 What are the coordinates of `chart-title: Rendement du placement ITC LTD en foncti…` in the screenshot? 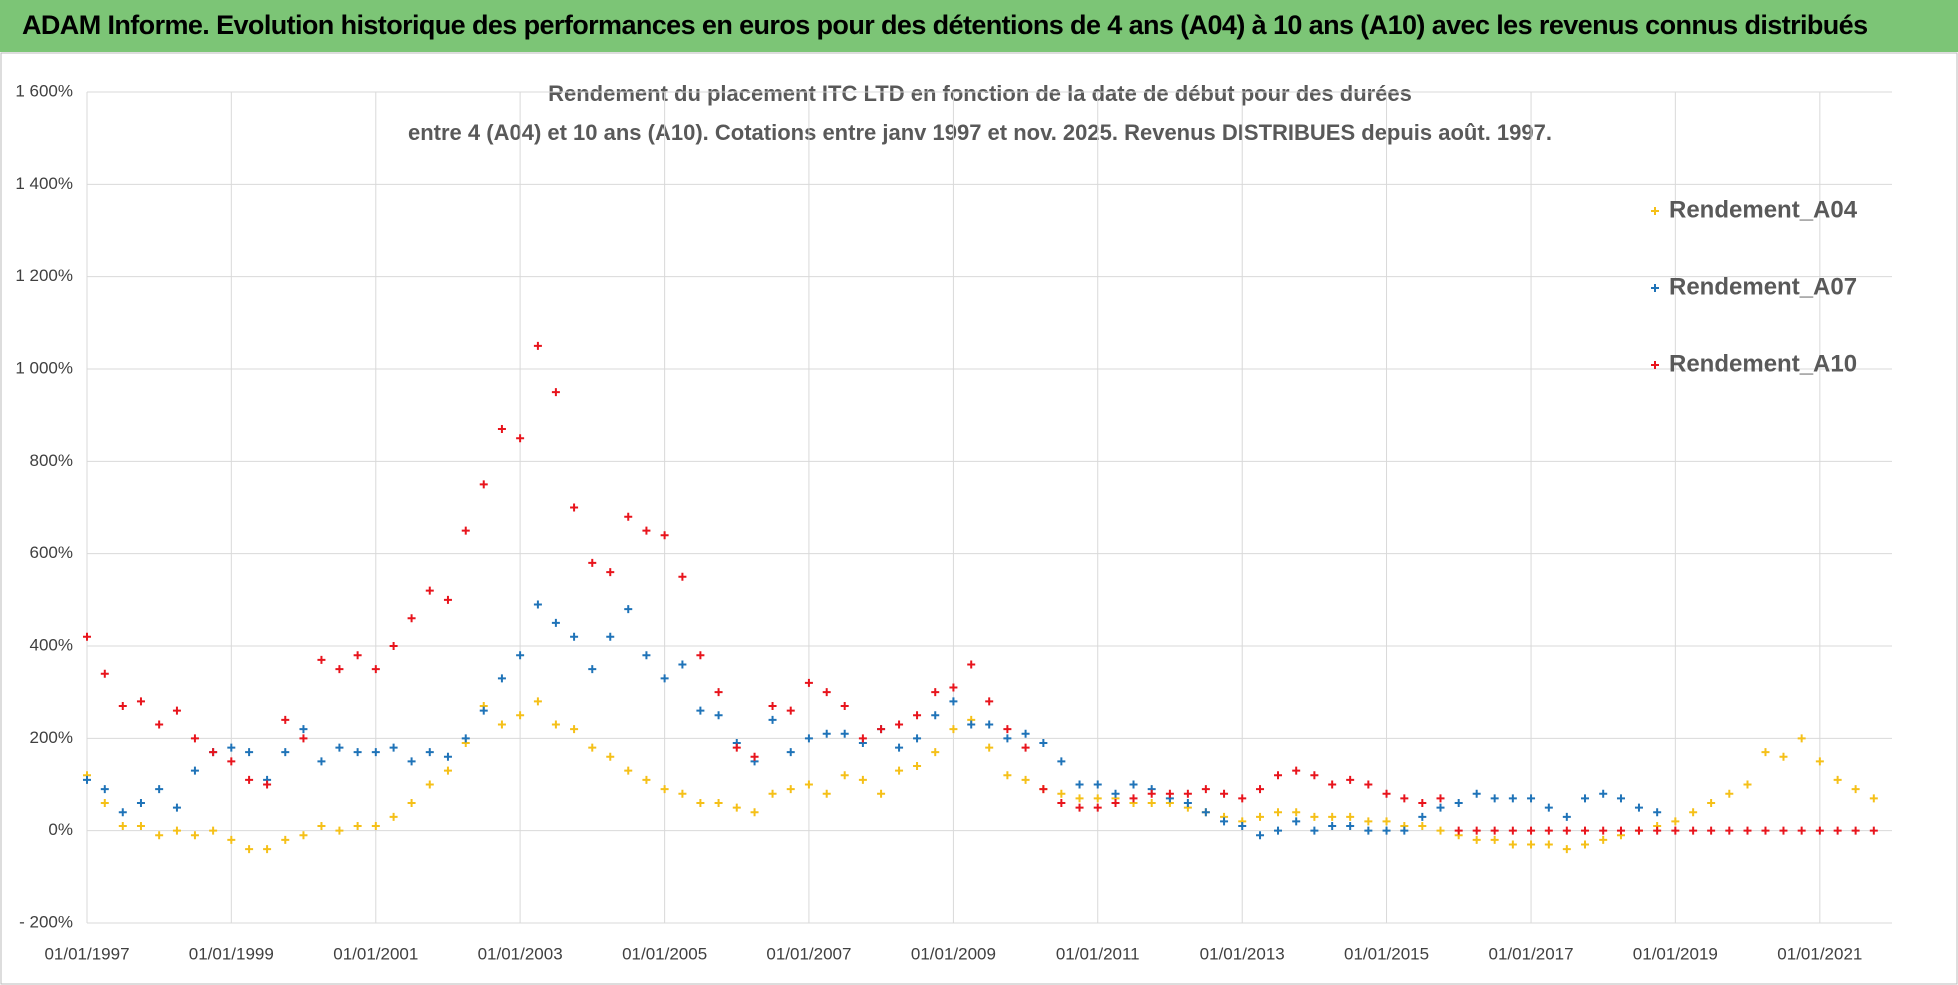 It's located at (980, 93).